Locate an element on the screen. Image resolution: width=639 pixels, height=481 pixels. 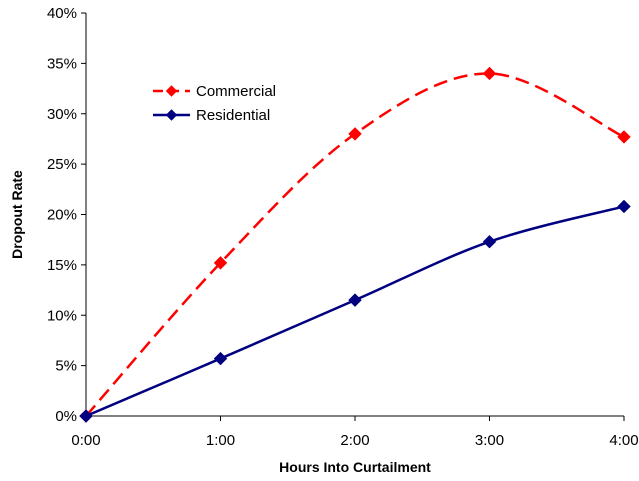
legend-label: Residential is located at coordinates (233, 115).